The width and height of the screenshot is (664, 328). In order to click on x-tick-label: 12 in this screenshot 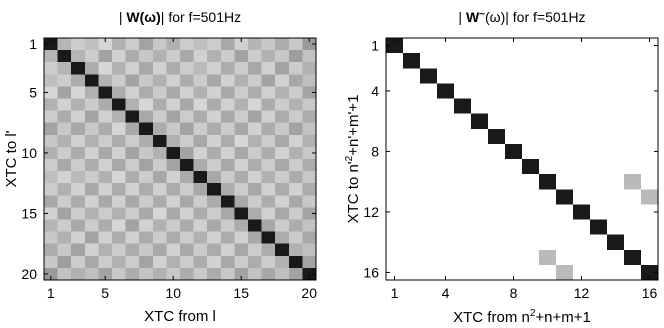, I will do `click(582, 293)`.